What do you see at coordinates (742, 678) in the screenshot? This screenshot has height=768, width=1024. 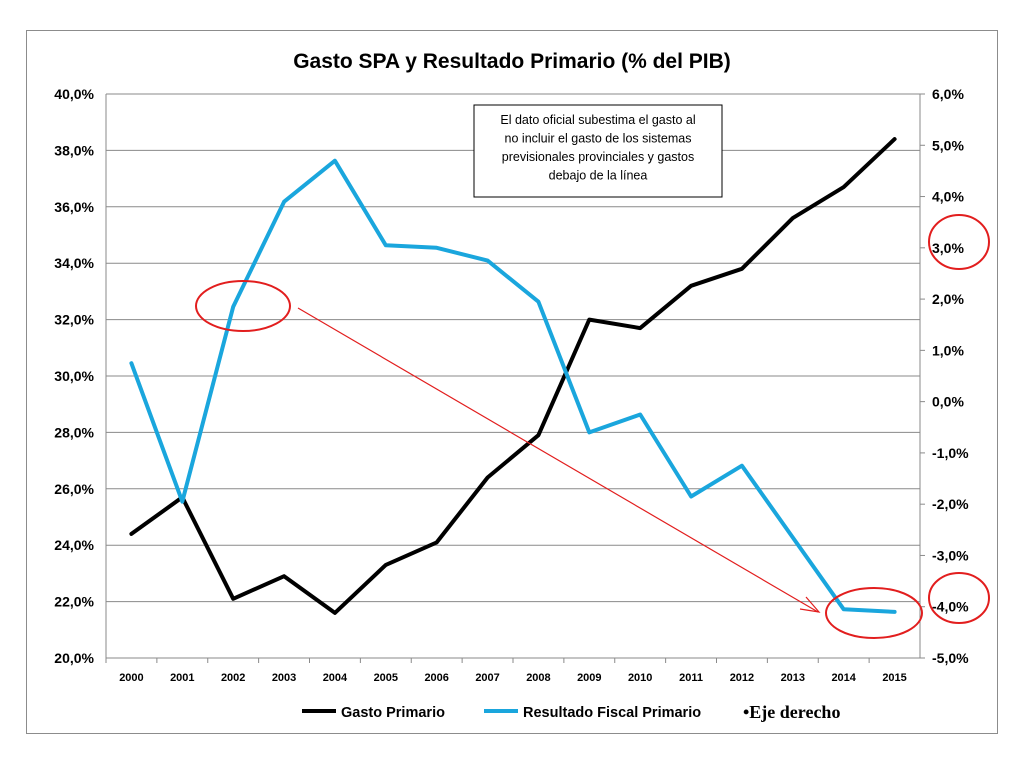 I see `x-tick-label: 2012` at bounding box center [742, 678].